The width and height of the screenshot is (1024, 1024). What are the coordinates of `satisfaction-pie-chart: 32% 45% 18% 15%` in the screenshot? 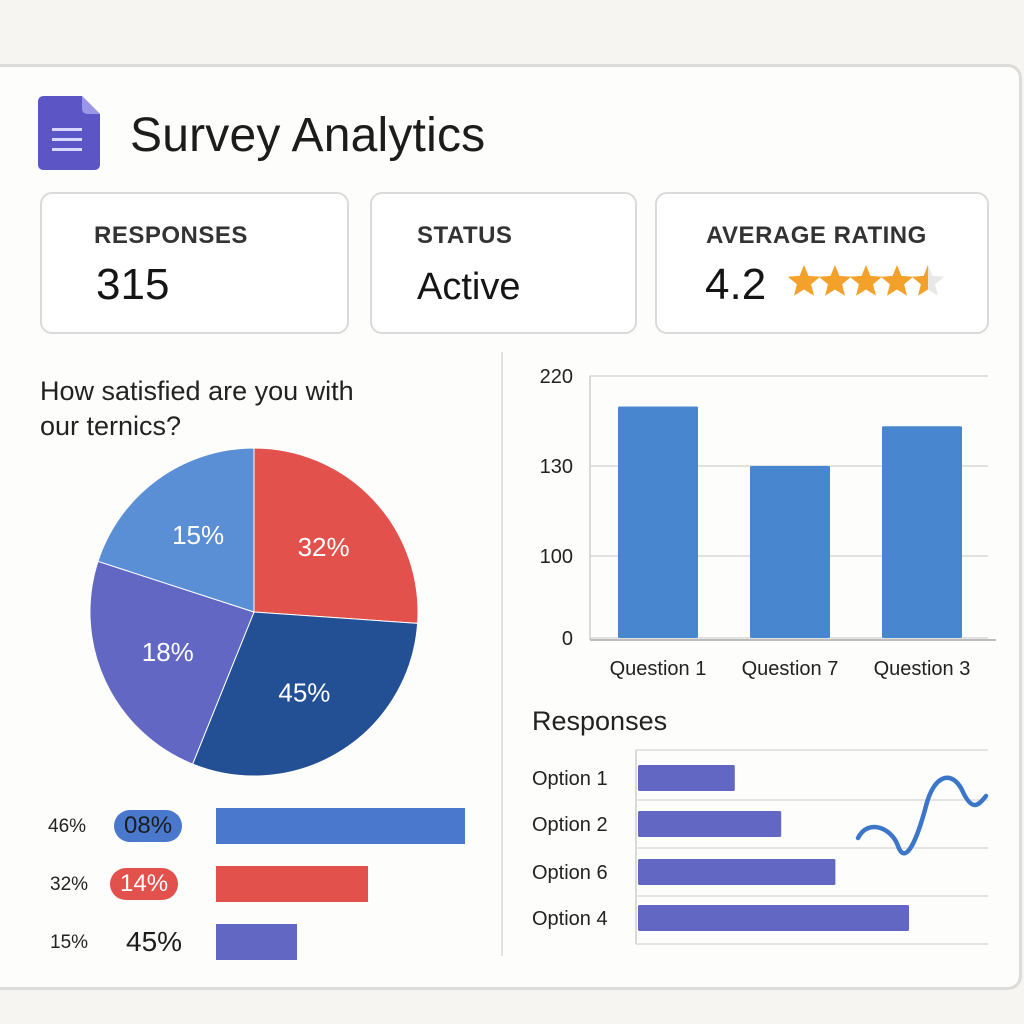 It's located at (254, 612).